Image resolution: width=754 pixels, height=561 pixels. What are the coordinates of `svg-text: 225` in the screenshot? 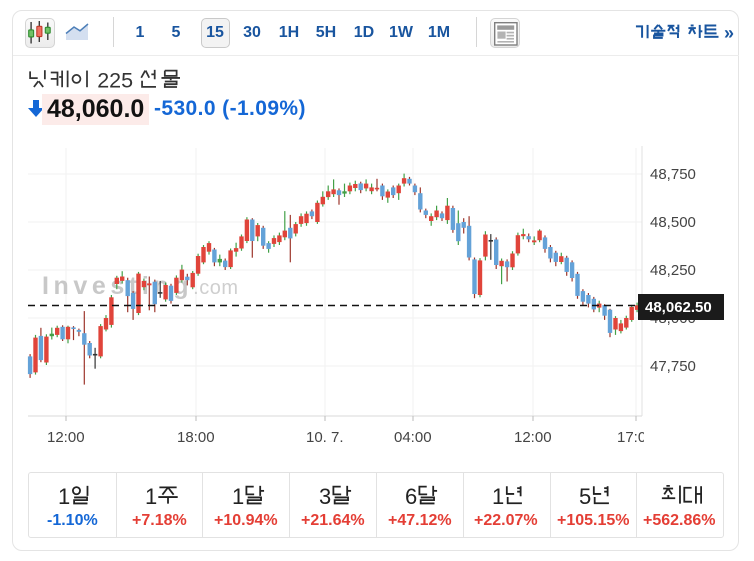 It's located at (115, 81).